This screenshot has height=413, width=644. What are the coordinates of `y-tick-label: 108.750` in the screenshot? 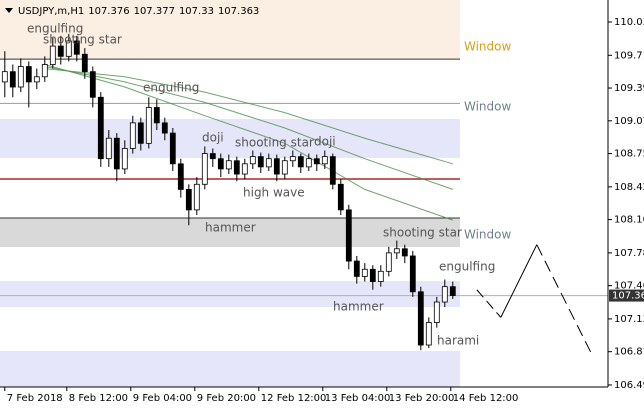 It's located at (629, 154).